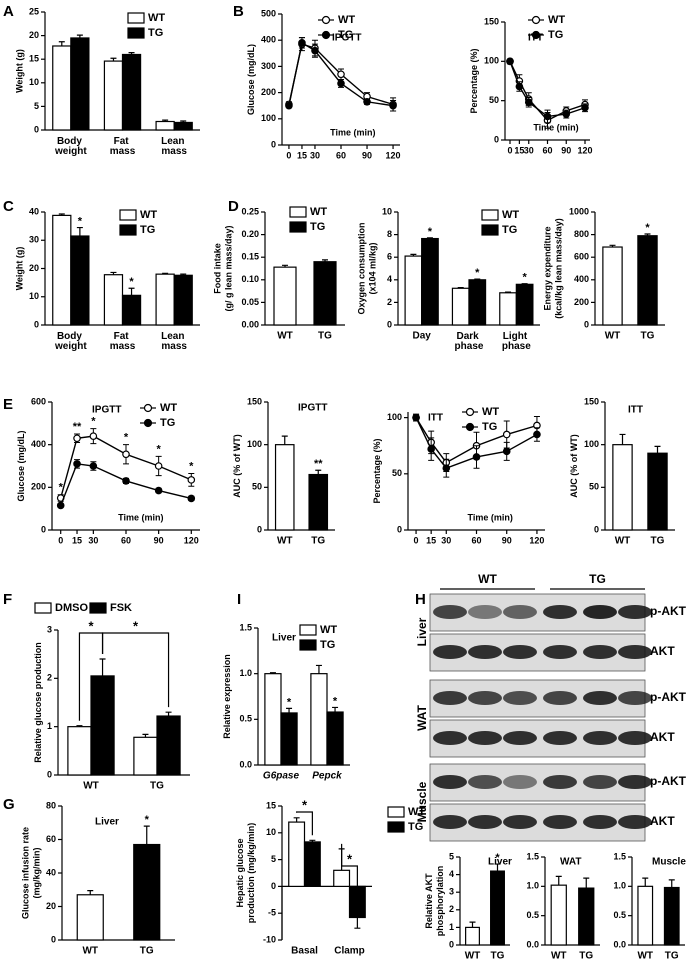 The image size is (700, 980). Describe the element at coordinates (315, 155) in the screenshot. I see `x-tick-label: 30` at that location.